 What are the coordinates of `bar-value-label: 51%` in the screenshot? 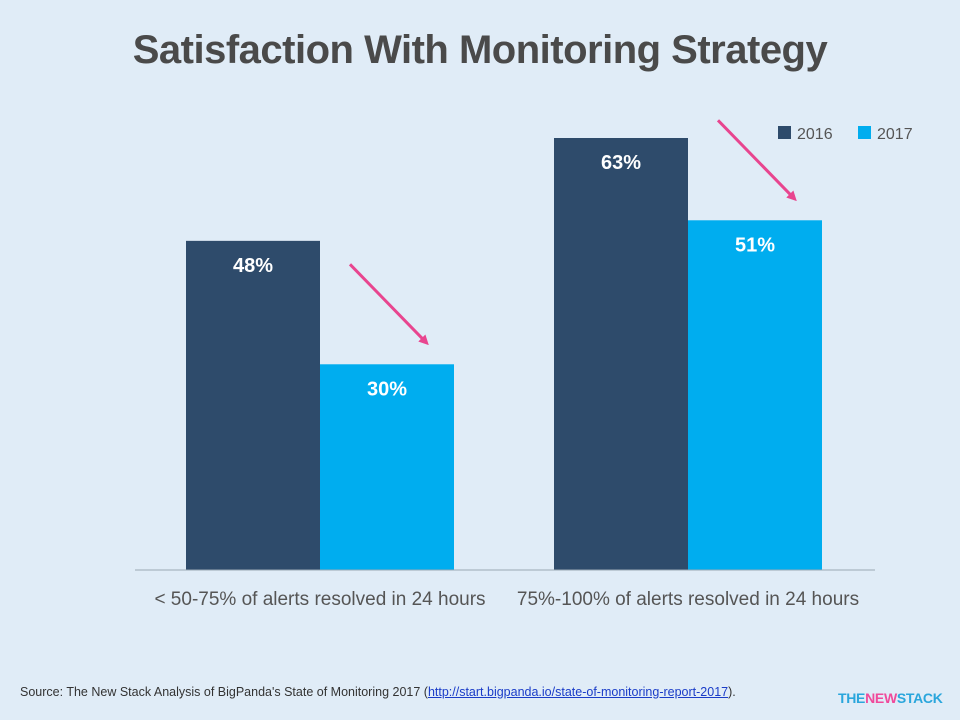 It's located at (755, 245).